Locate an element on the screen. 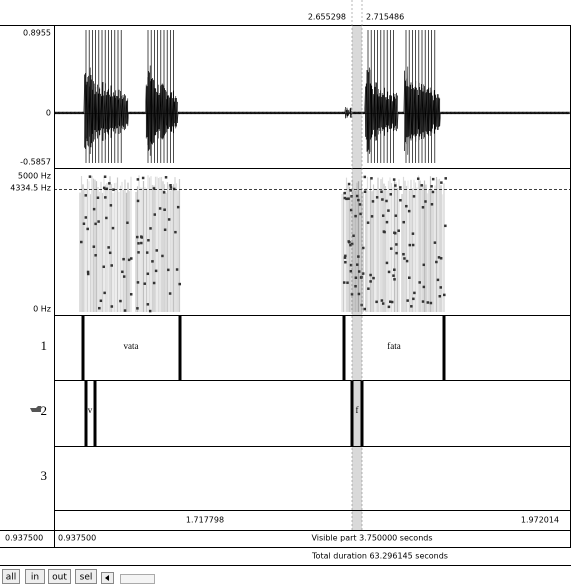 Image resolution: width=571 pixels, height=588 pixels. tier-number: 3 is located at coordinates (44, 475).